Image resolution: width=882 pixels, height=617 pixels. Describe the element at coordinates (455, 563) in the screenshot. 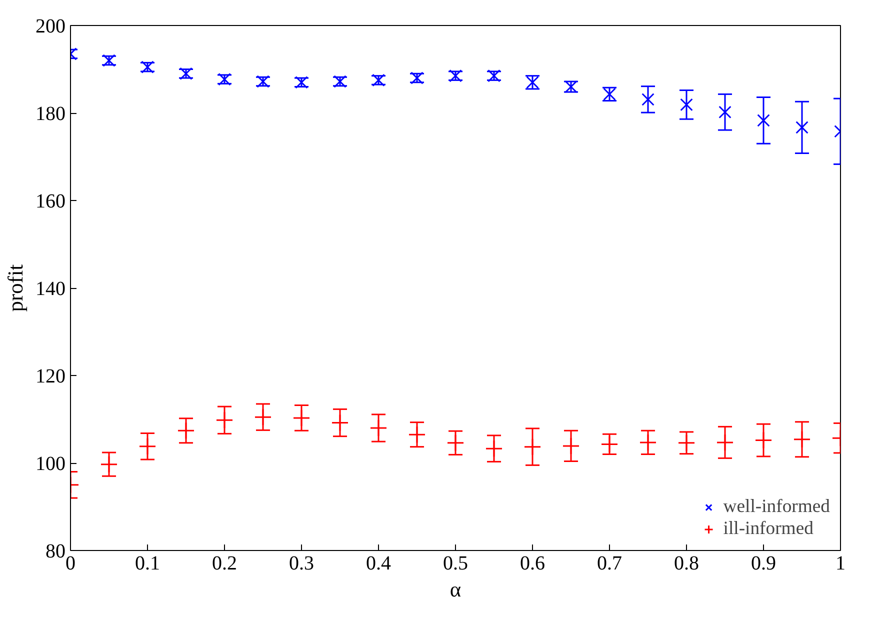

I see `x-tick-label: 0.5` at that location.